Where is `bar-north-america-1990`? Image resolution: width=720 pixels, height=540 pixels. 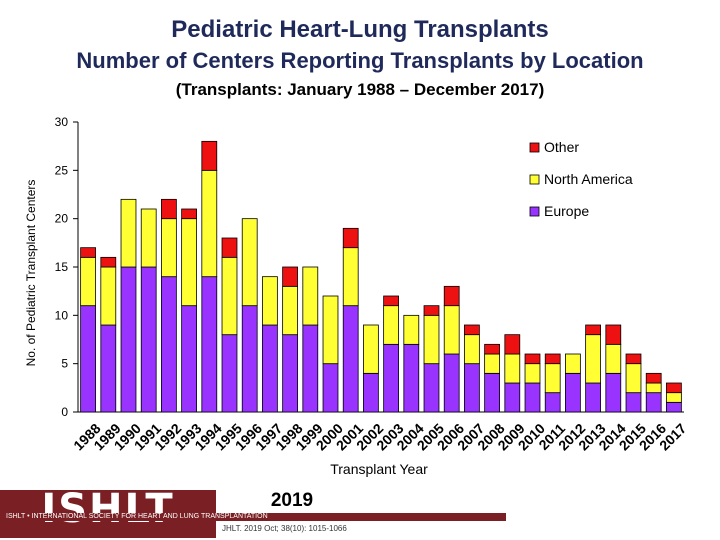 bar-north-america-1990 is located at coordinates (128, 233).